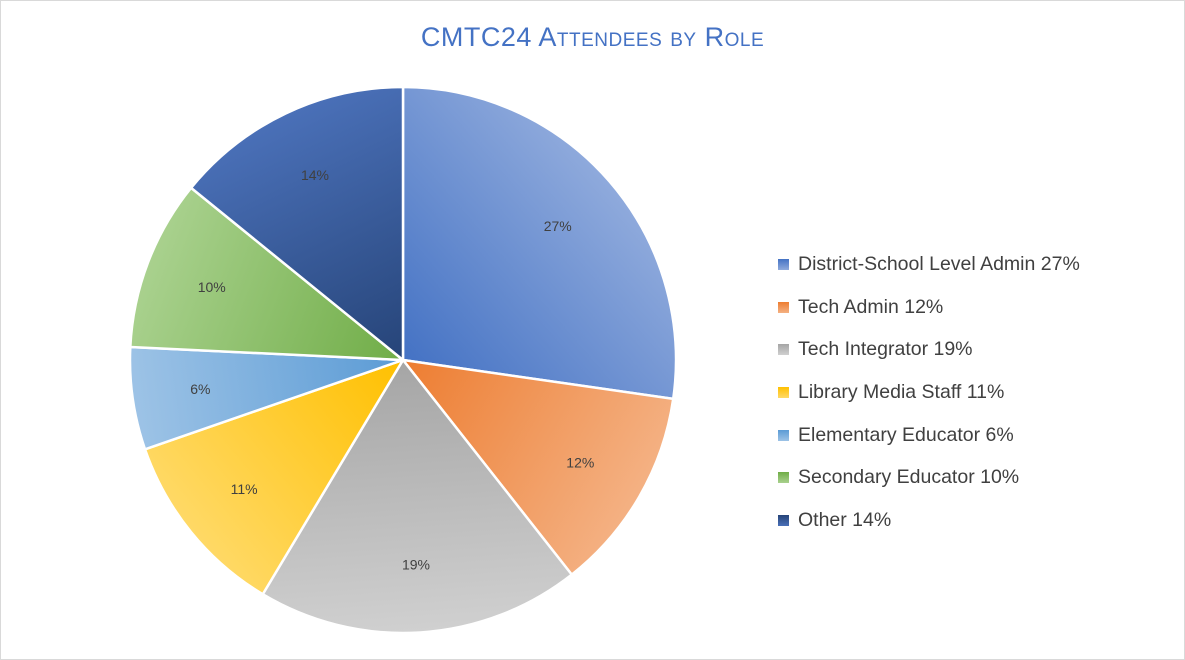 This screenshot has height=660, width=1185. I want to click on chart-title: CMTC24 Attendees by Role, so click(592, 37).